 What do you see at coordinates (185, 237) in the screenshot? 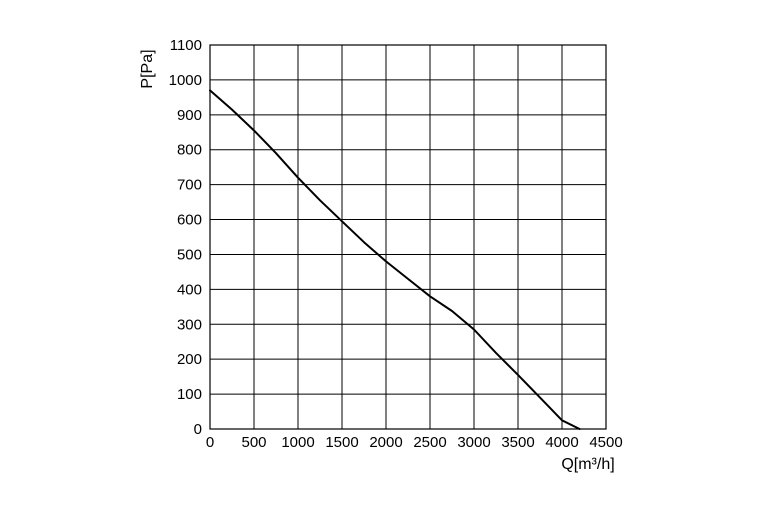
I see `y-tick-labels: 0 100 200 300 400 500 600 700 800 900 1000 1100` at bounding box center [185, 237].